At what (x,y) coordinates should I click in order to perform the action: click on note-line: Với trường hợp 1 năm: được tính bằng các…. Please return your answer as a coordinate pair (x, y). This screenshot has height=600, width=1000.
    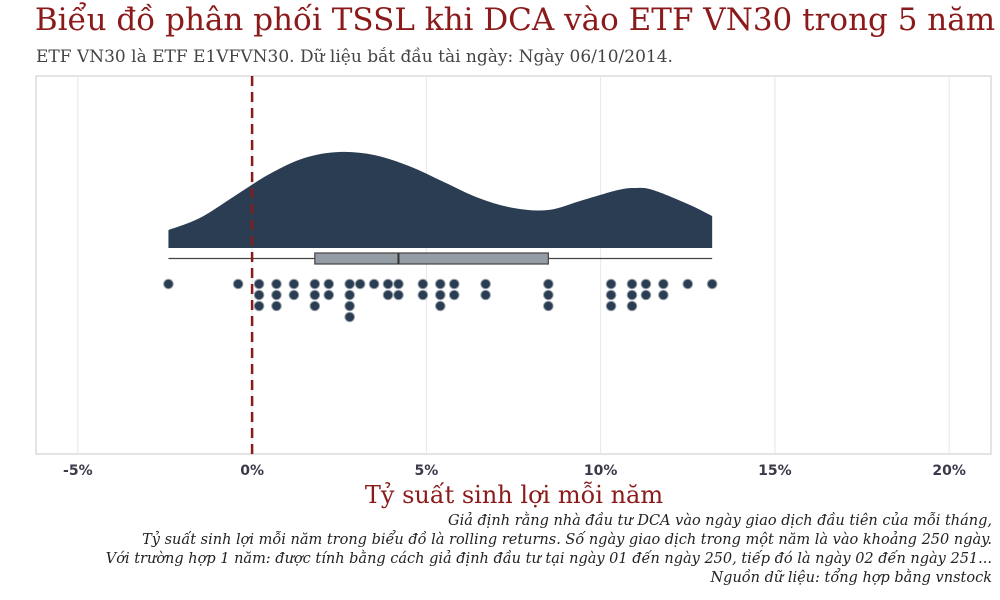
    Looking at the image, I should click on (548, 559).